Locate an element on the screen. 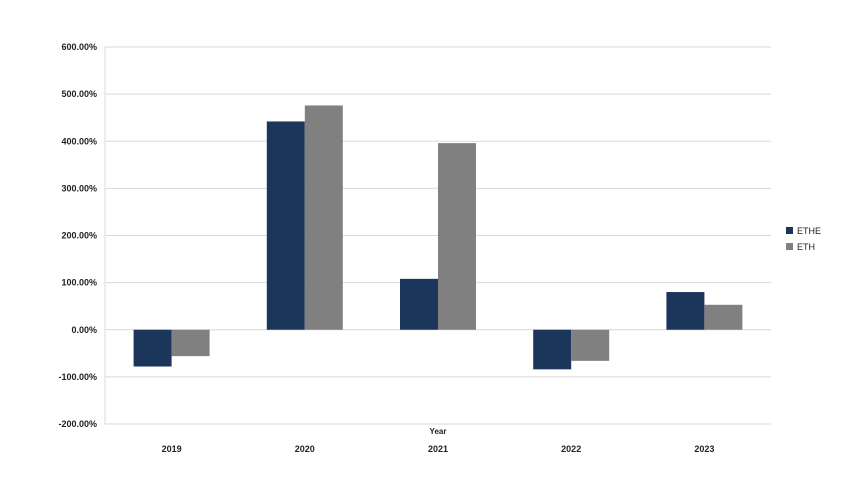 The image size is (854, 489). bar-eth-2023 is located at coordinates (723, 317).